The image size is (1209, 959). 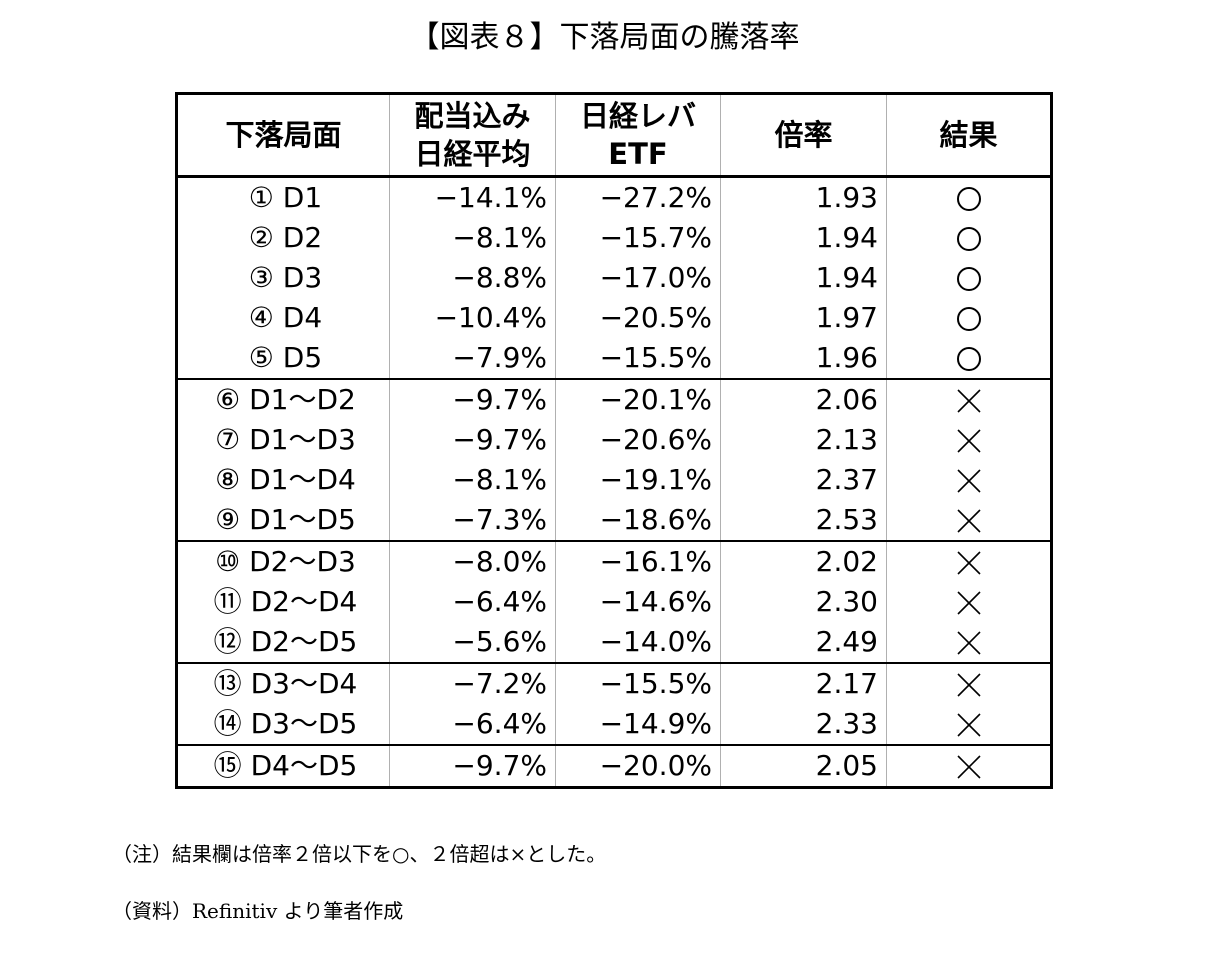 I want to click on table-row: ⑥ D1〜D2 −9.7% −20.1% 2.06, so click(x=614, y=399).